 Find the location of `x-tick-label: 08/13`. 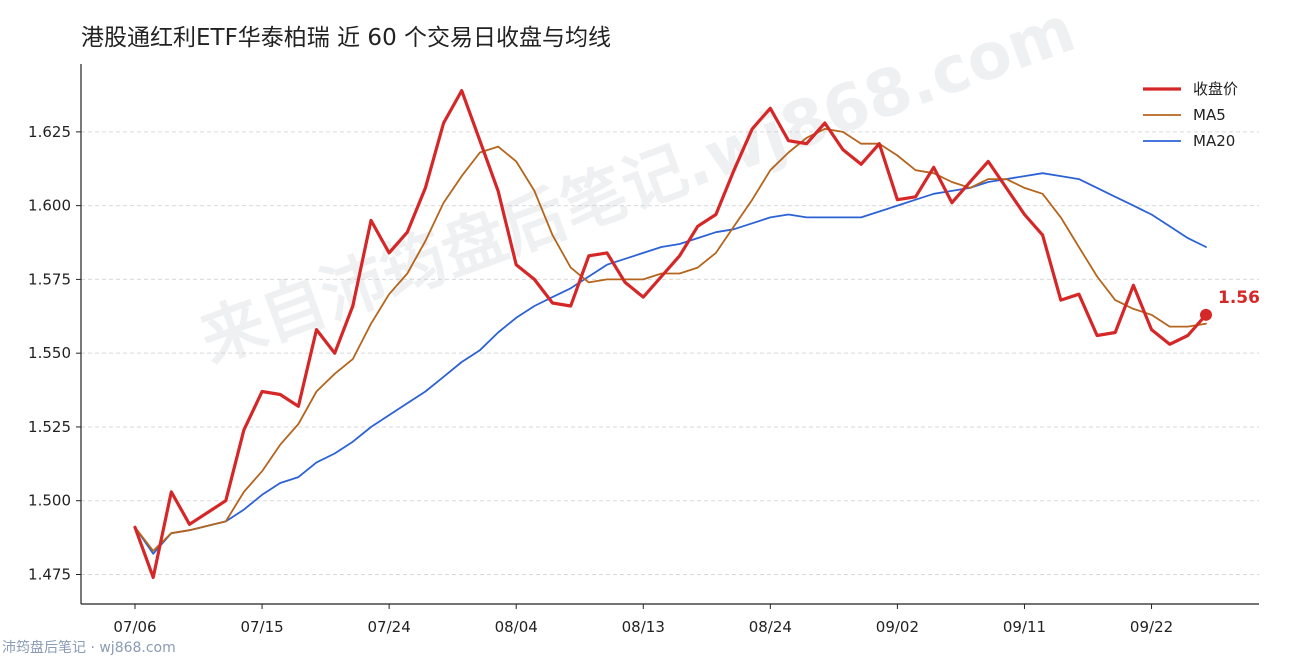

x-tick-label: 08/13 is located at coordinates (643, 627).